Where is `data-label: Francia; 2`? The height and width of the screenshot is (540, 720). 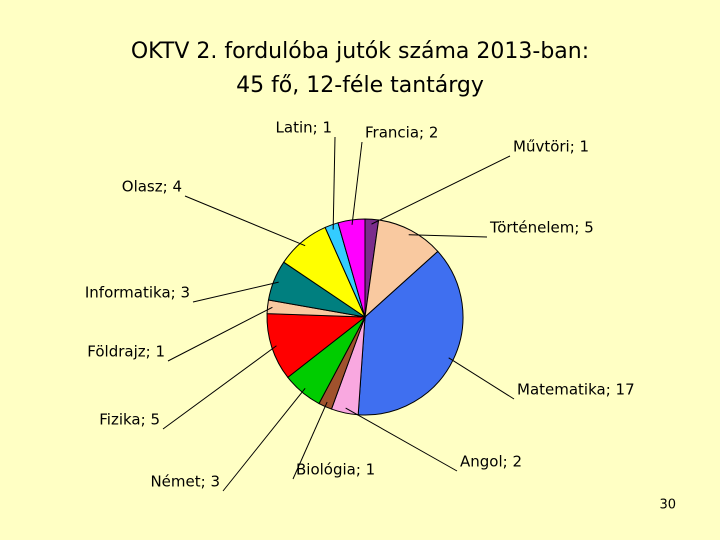
data-label: Francia; 2 is located at coordinates (401, 133).